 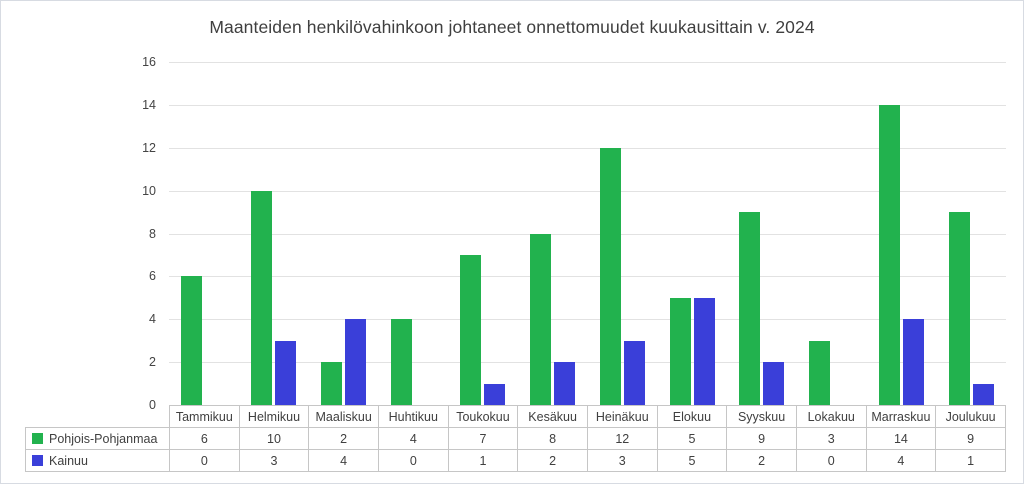 What do you see at coordinates (204, 438) in the screenshot?
I see `value-cell-pohjois-pohjanmaa-tammikuu: 6` at bounding box center [204, 438].